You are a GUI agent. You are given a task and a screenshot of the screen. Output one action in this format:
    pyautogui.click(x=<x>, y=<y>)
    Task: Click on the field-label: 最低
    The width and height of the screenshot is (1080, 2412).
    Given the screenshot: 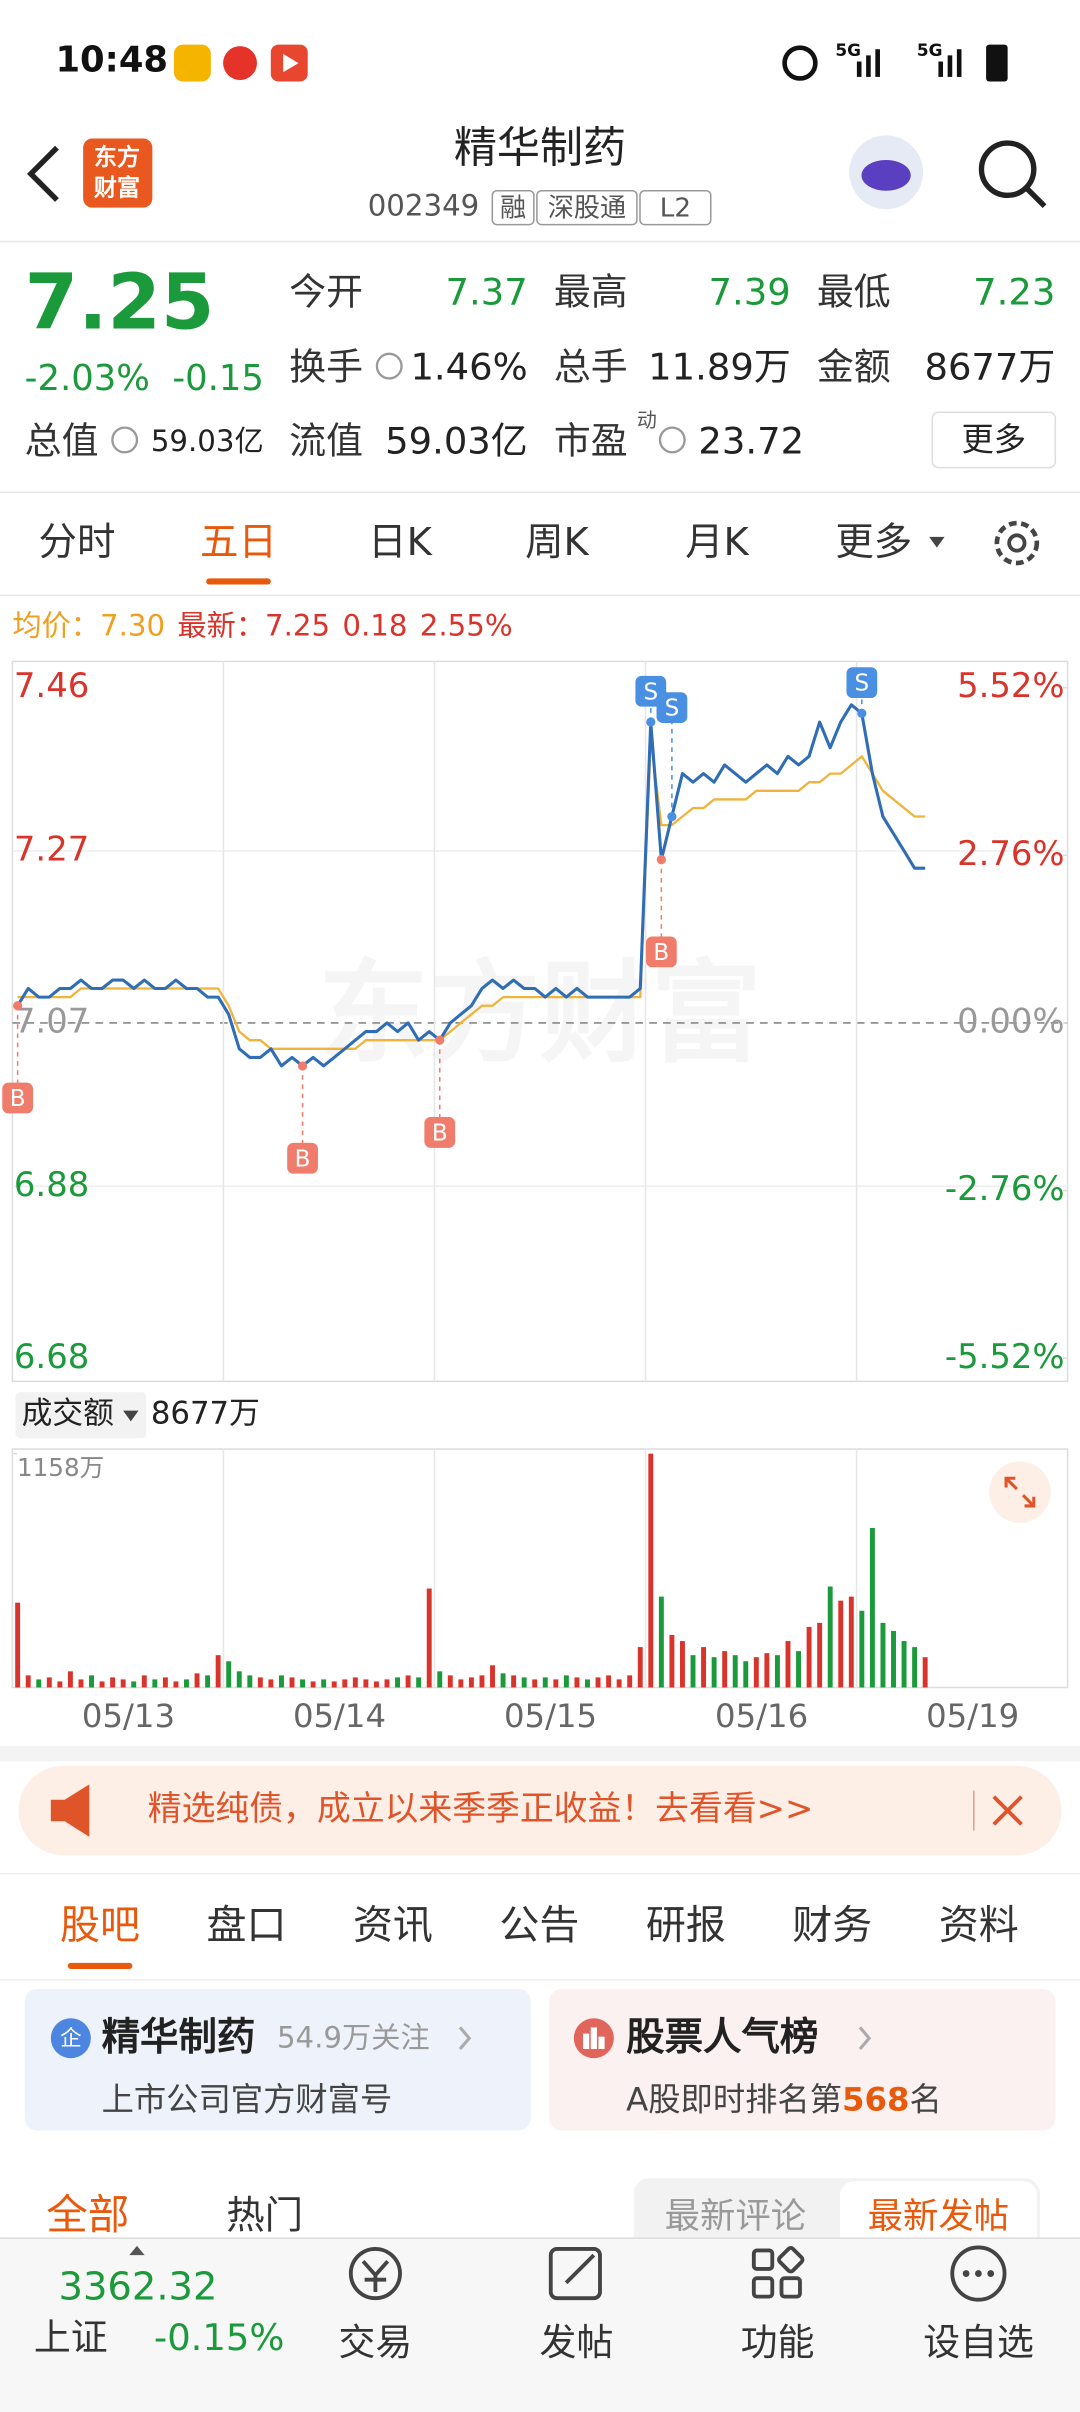 What is the action you would take?
    pyautogui.click(x=854, y=291)
    